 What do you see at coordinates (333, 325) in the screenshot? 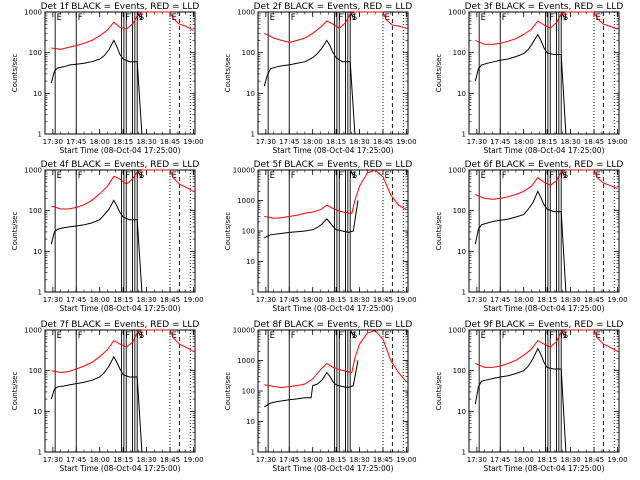
I see `panel-title: Det 8f BLACK = Events, RED = LLD` at bounding box center [333, 325].